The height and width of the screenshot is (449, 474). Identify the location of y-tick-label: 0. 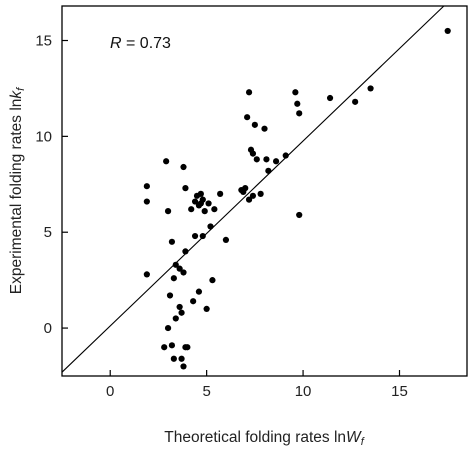
(48, 328).